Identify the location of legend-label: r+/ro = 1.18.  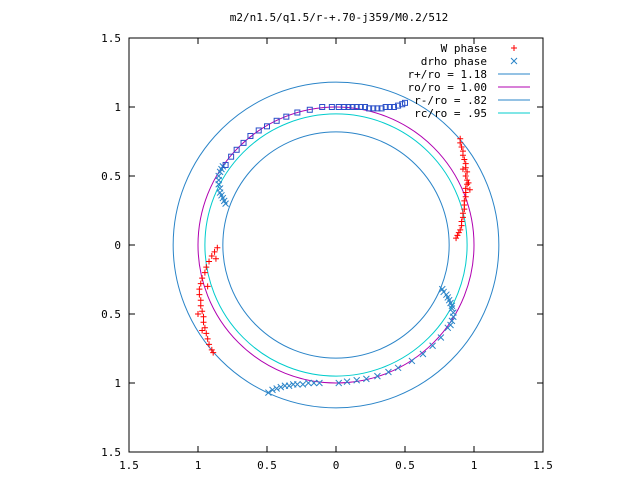
(447, 74).